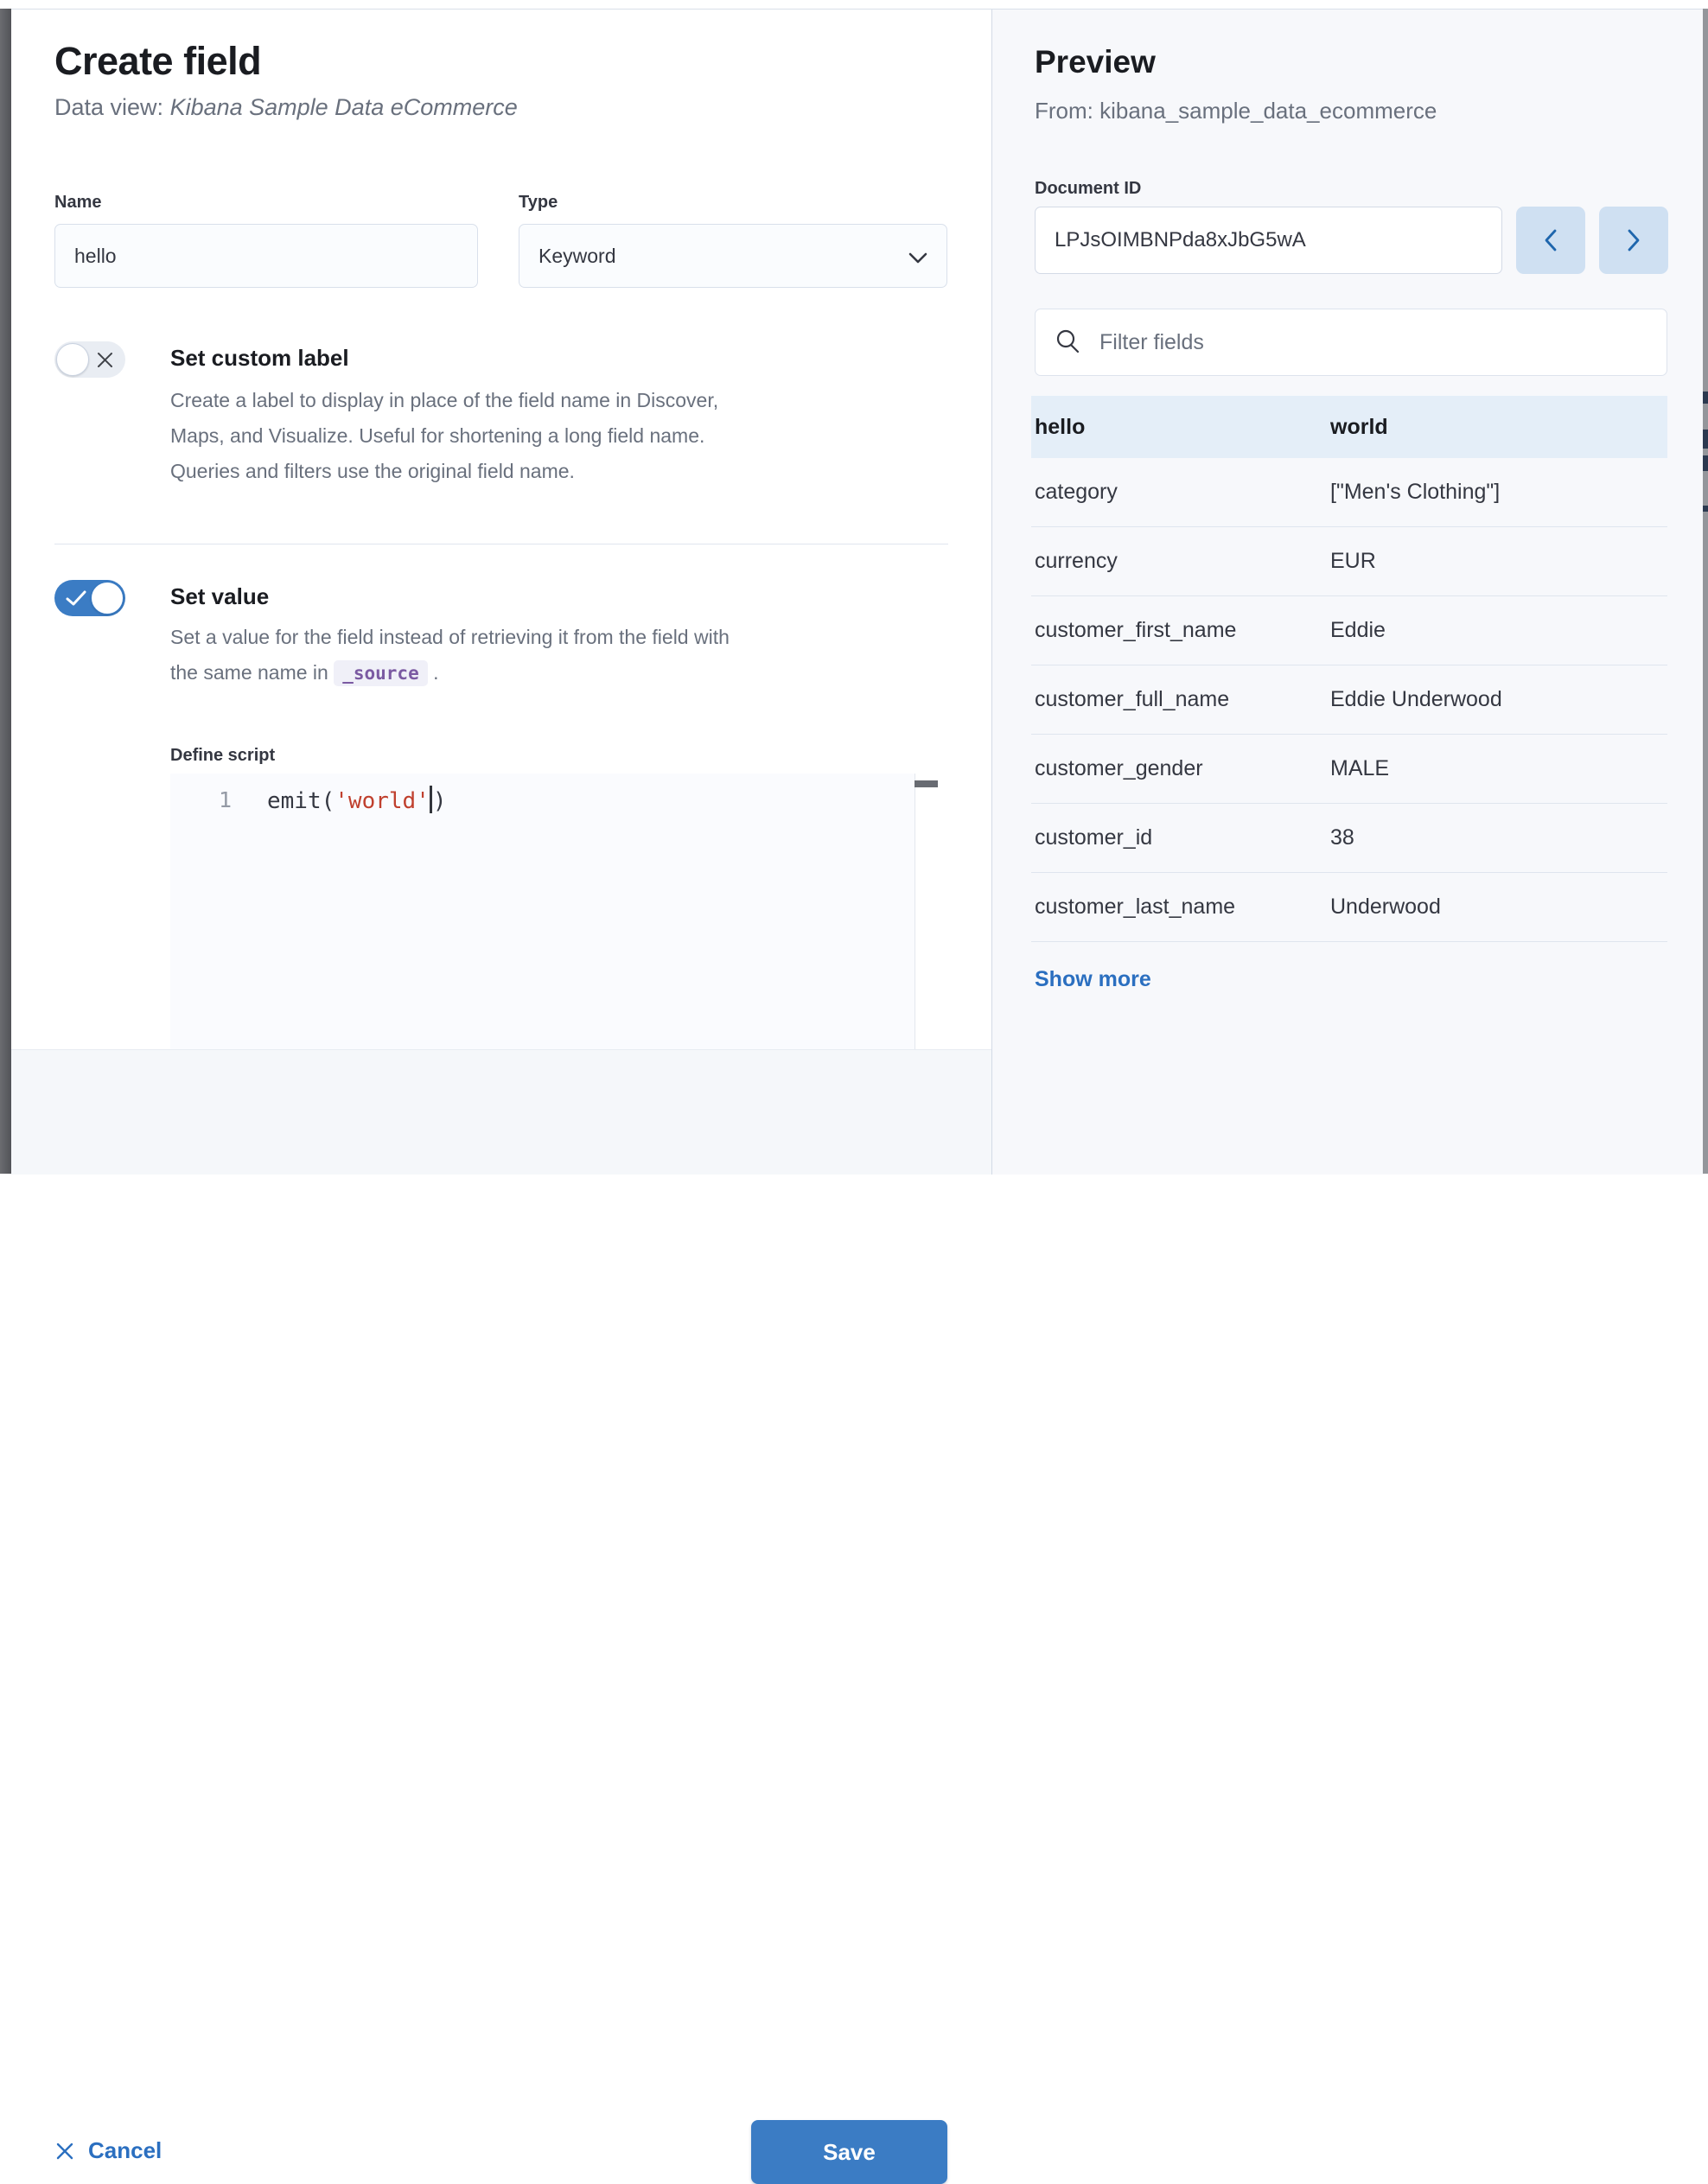 The width and height of the screenshot is (1708, 2184). I want to click on search-icon, so click(1068, 341).